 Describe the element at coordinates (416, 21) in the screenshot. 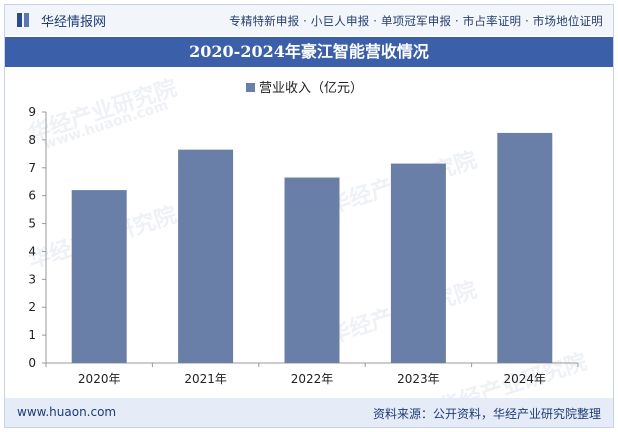

I see `service-nav: 专精特新申报 · 小巨人申报 · 单项冠军申报 · 市占率证明 · 市场地位证明` at that location.